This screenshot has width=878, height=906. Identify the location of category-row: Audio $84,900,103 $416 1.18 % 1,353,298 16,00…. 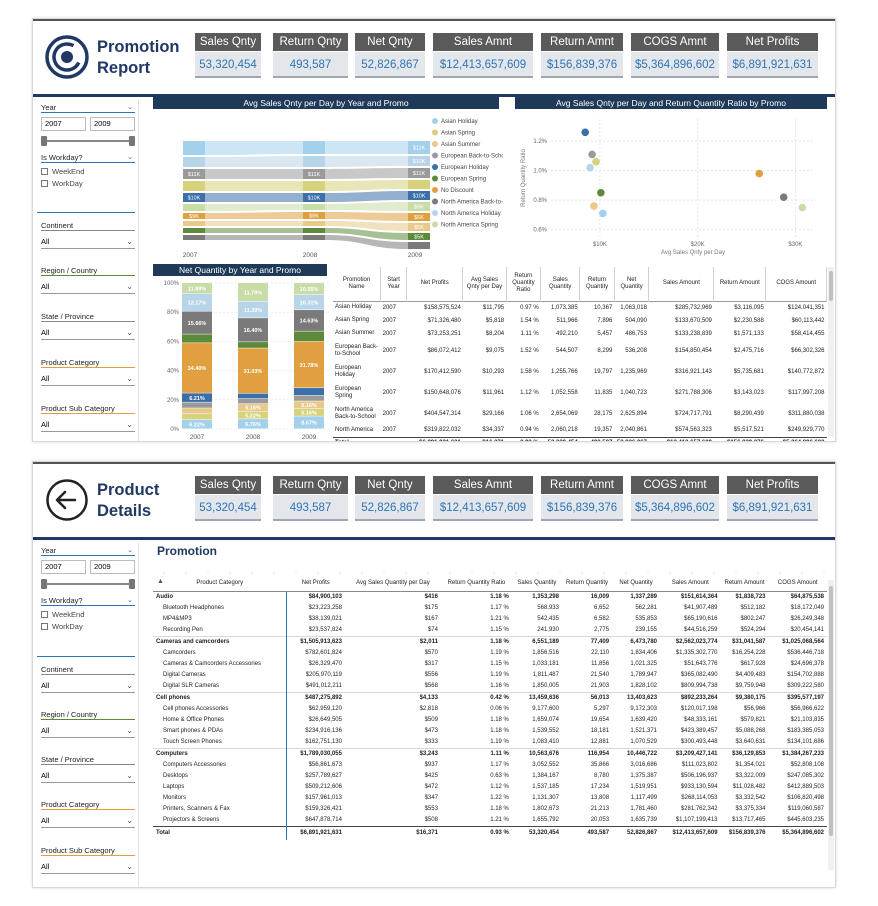
(490, 596).